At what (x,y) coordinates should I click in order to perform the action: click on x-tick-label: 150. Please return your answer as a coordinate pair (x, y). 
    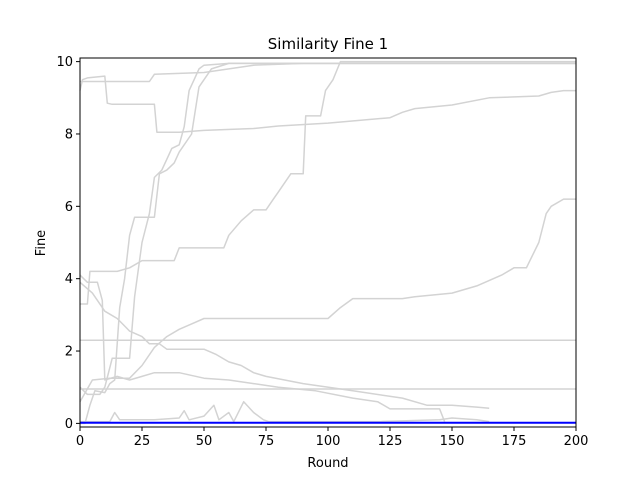
    Looking at the image, I should click on (452, 441).